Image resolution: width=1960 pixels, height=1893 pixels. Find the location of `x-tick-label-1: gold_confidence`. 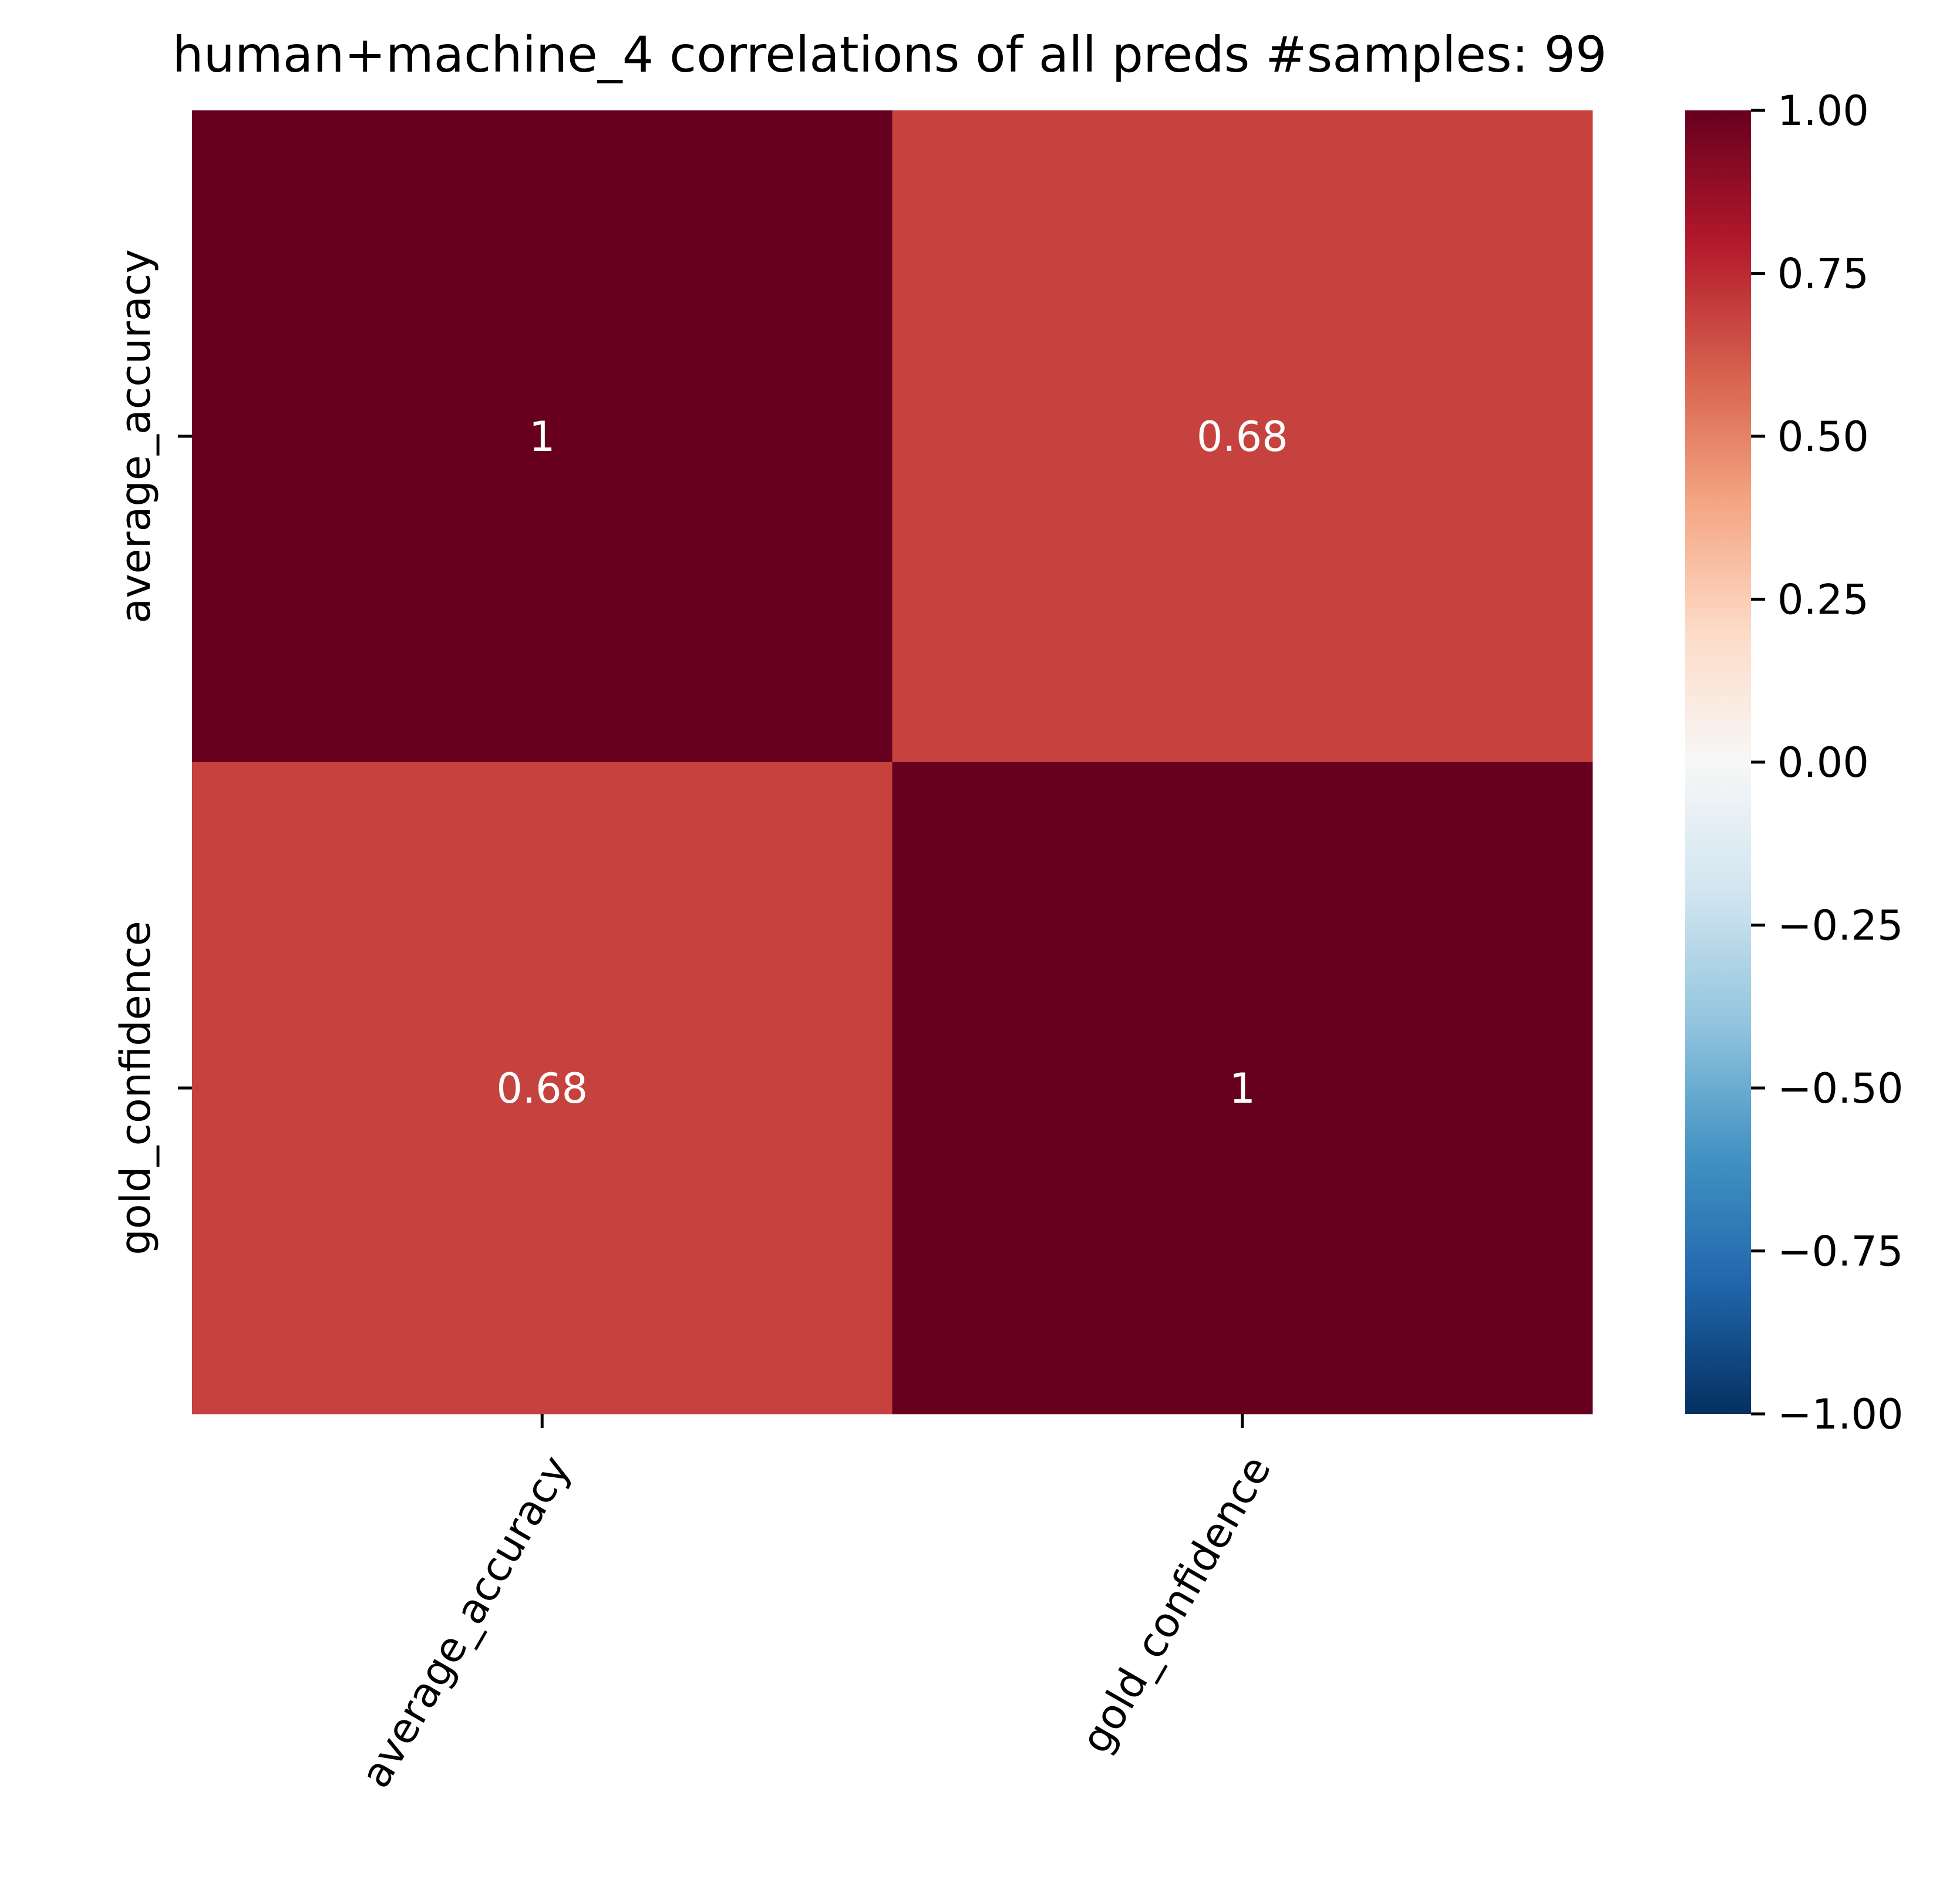

x-tick-label-1: gold_confidence is located at coordinates (1176, 1604).